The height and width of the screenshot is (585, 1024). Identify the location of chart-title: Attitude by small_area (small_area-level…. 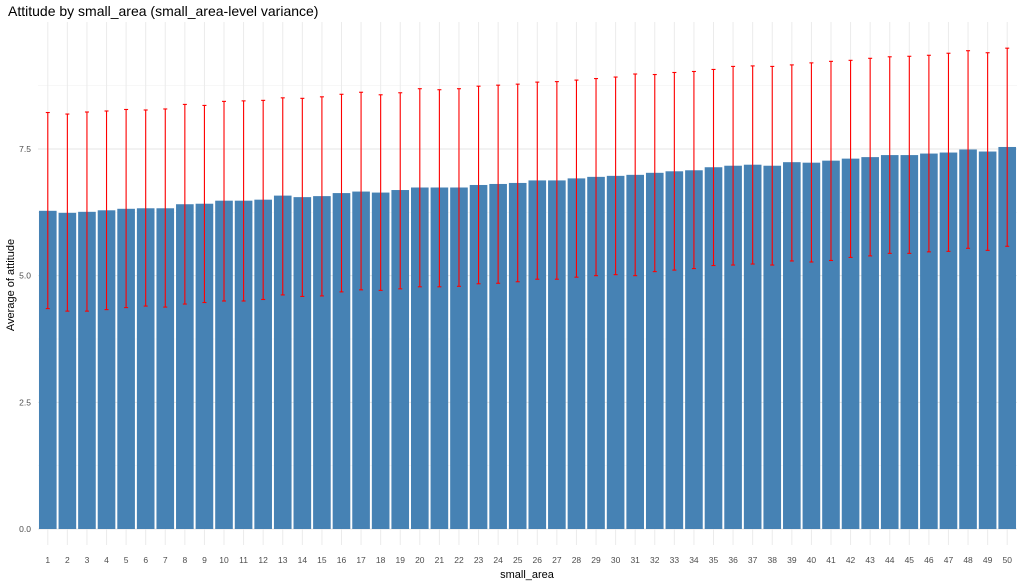
(163, 11).